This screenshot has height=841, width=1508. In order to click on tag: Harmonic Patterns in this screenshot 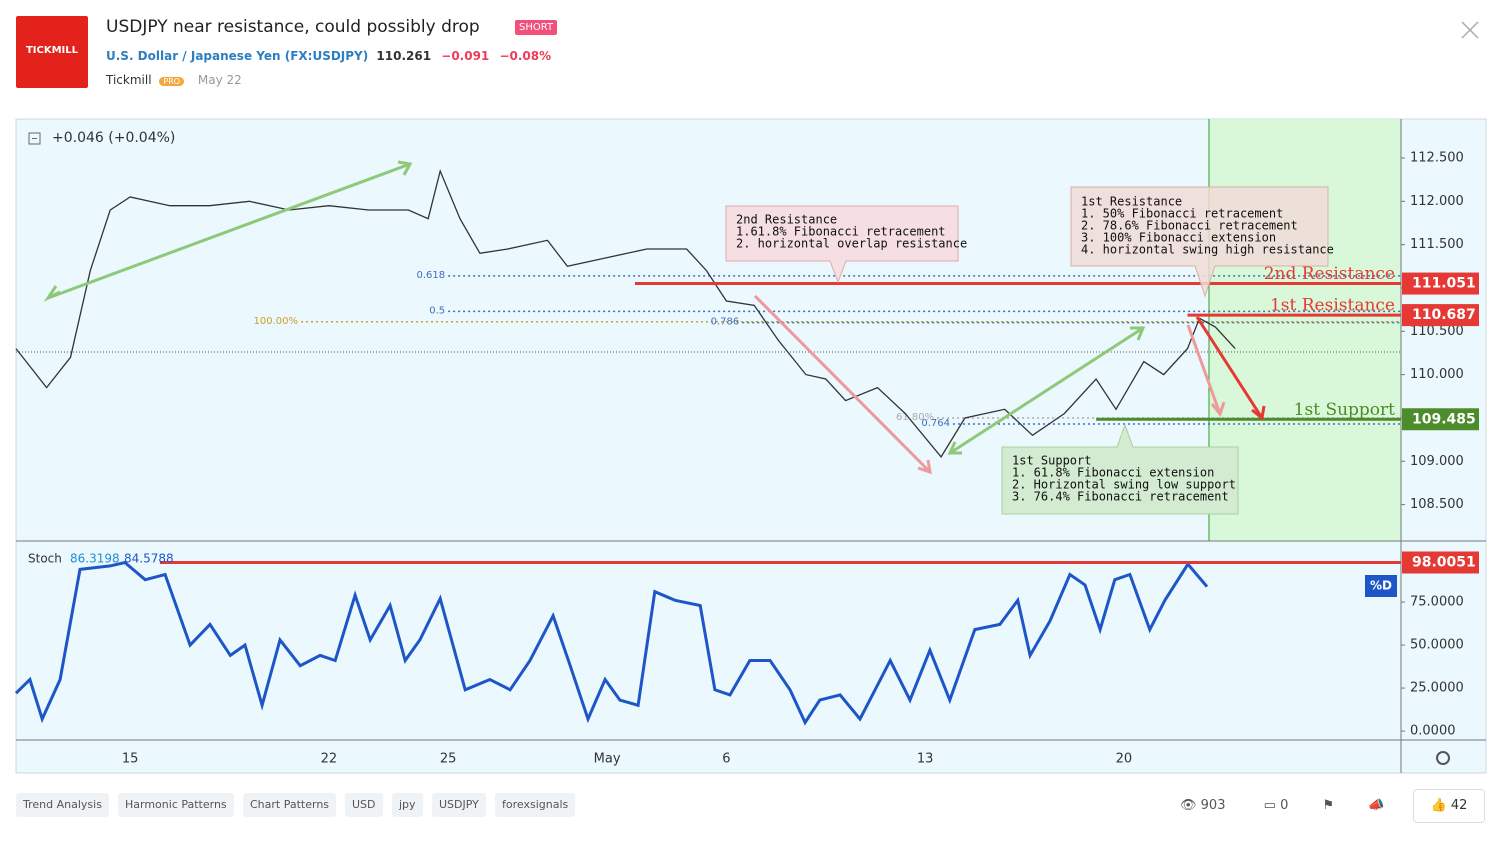, I will do `click(176, 805)`.